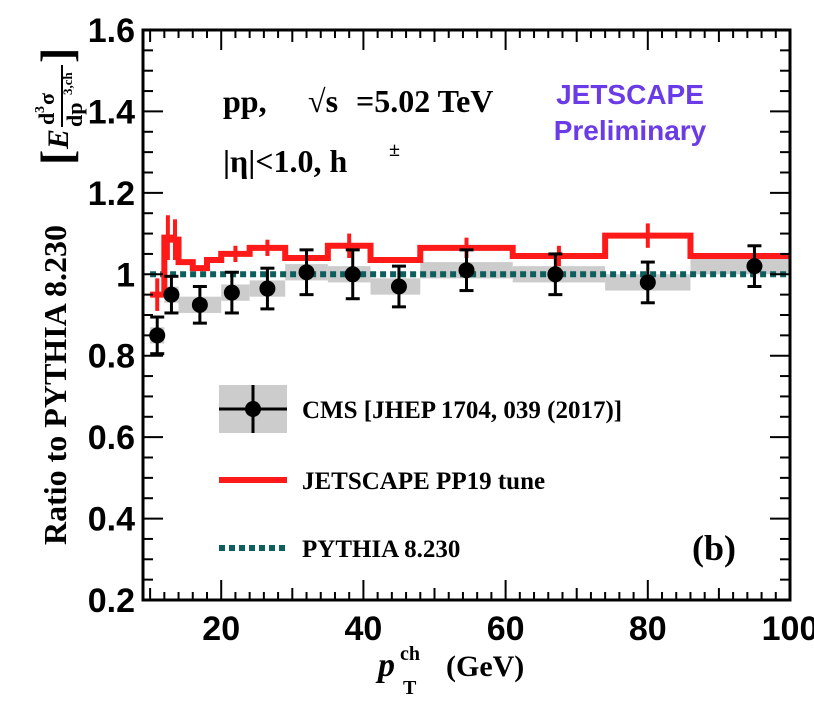 Image resolution: width=814 pixels, height=705 pixels. What do you see at coordinates (740, 266) in the screenshot?
I see `cms-syst-band` at bounding box center [740, 266].